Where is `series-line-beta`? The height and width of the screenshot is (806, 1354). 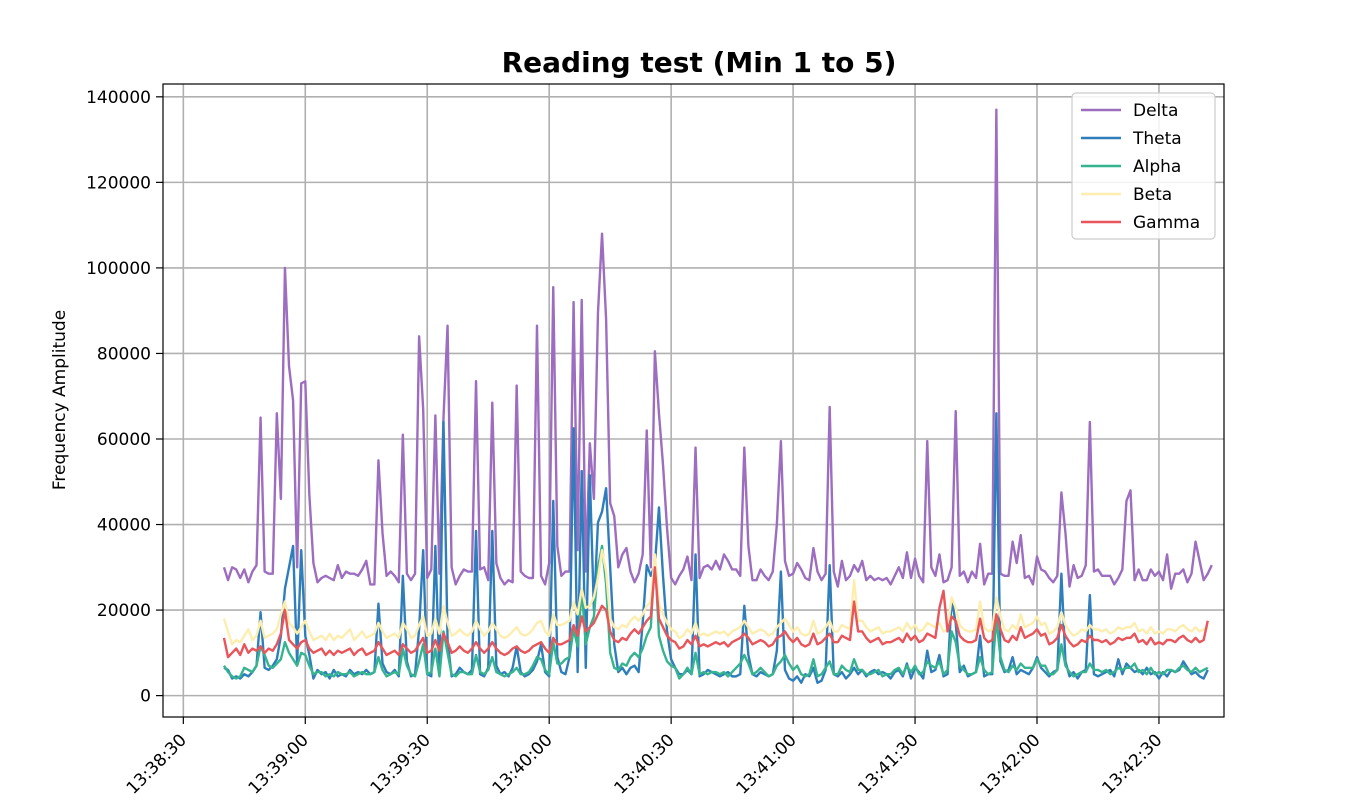 series-line-beta is located at coordinates (715, 597).